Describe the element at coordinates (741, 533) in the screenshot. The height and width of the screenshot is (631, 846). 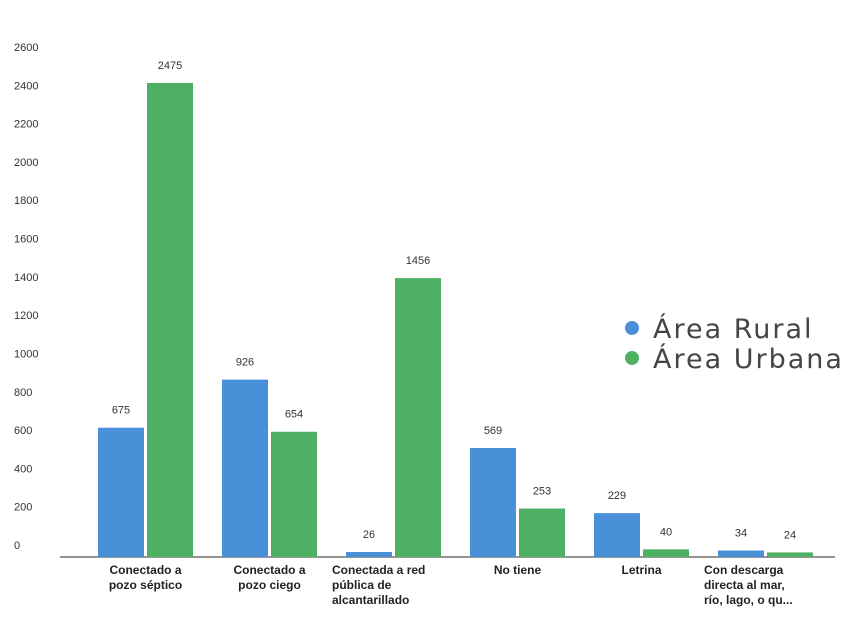
I see `bar-value-label: 34` at that location.